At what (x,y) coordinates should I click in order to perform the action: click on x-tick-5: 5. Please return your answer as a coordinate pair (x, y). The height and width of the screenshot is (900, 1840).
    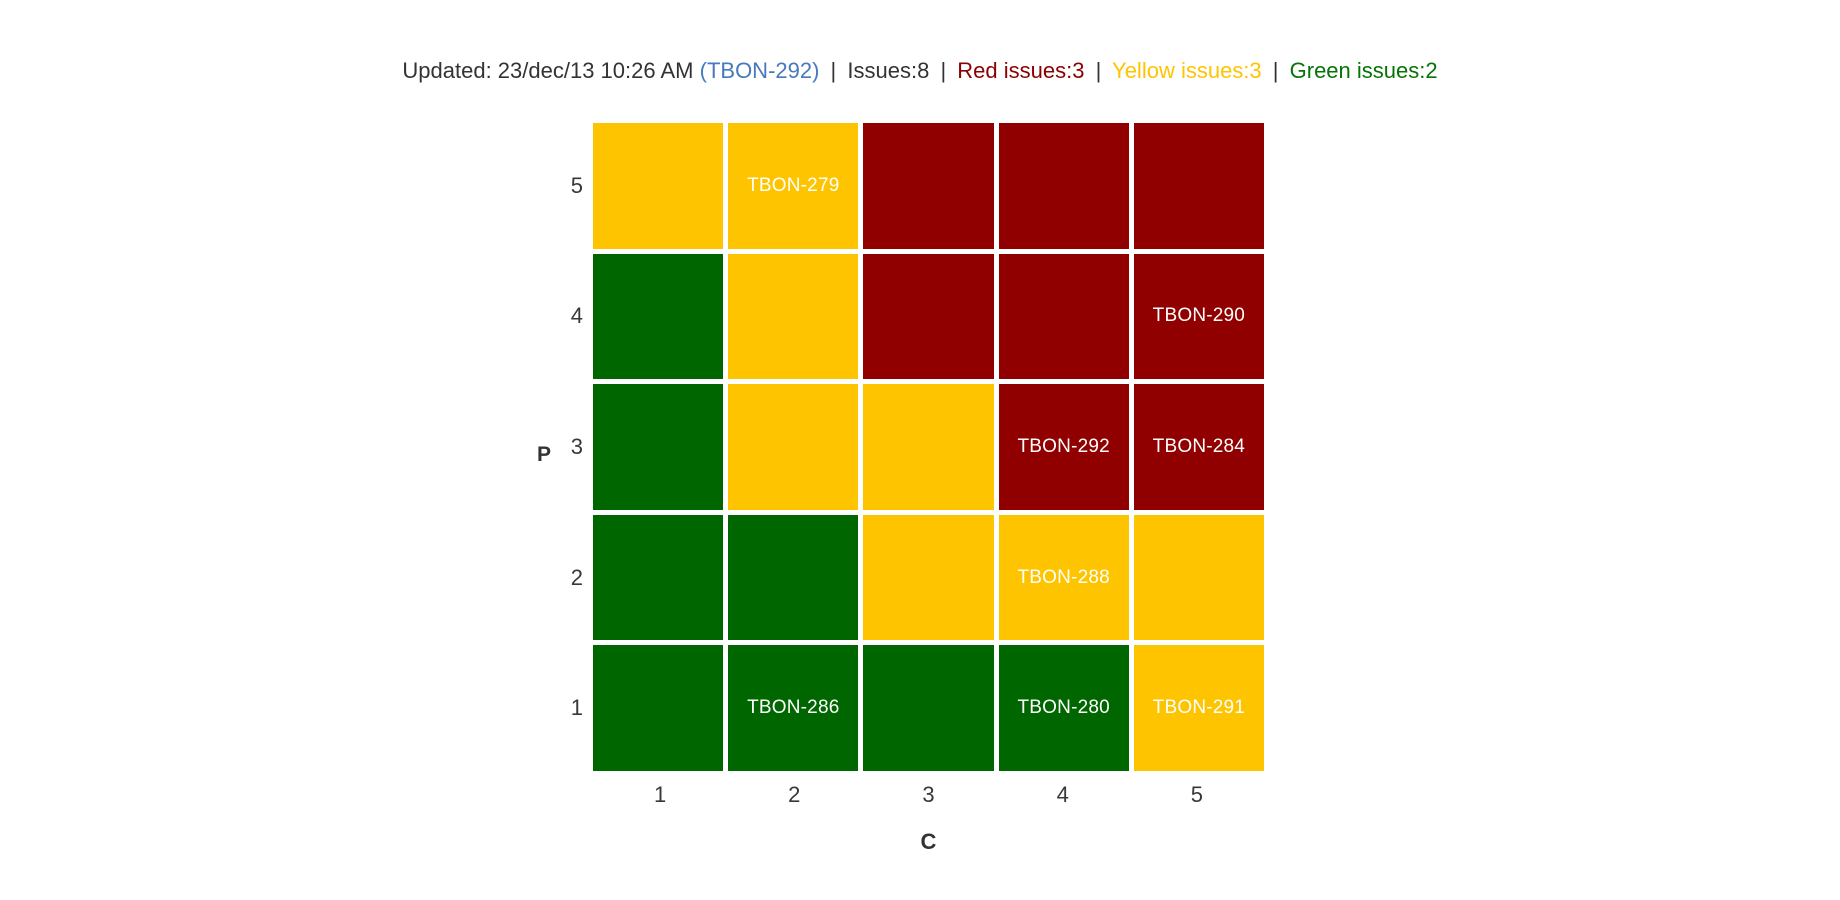
    Looking at the image, I should click on (1197, 794).